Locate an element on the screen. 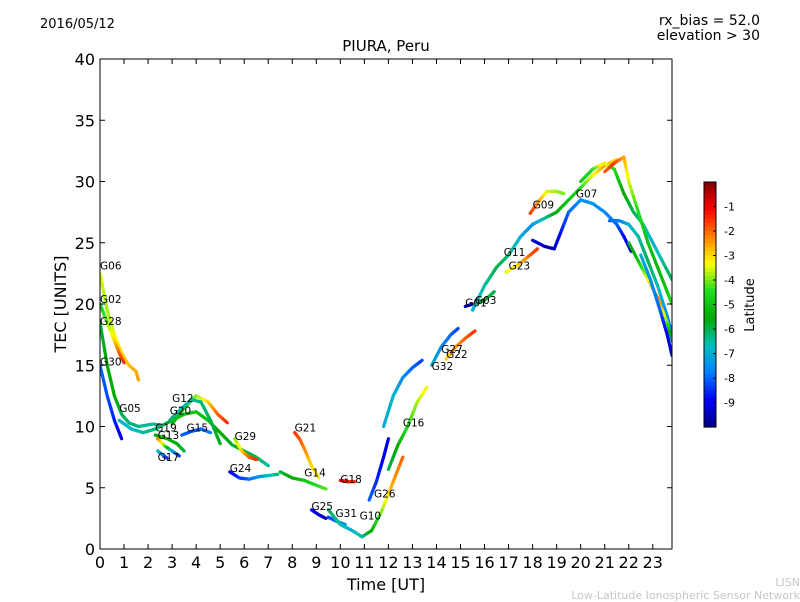  series-label-G13: G13 is located at coordinates (169, 436).